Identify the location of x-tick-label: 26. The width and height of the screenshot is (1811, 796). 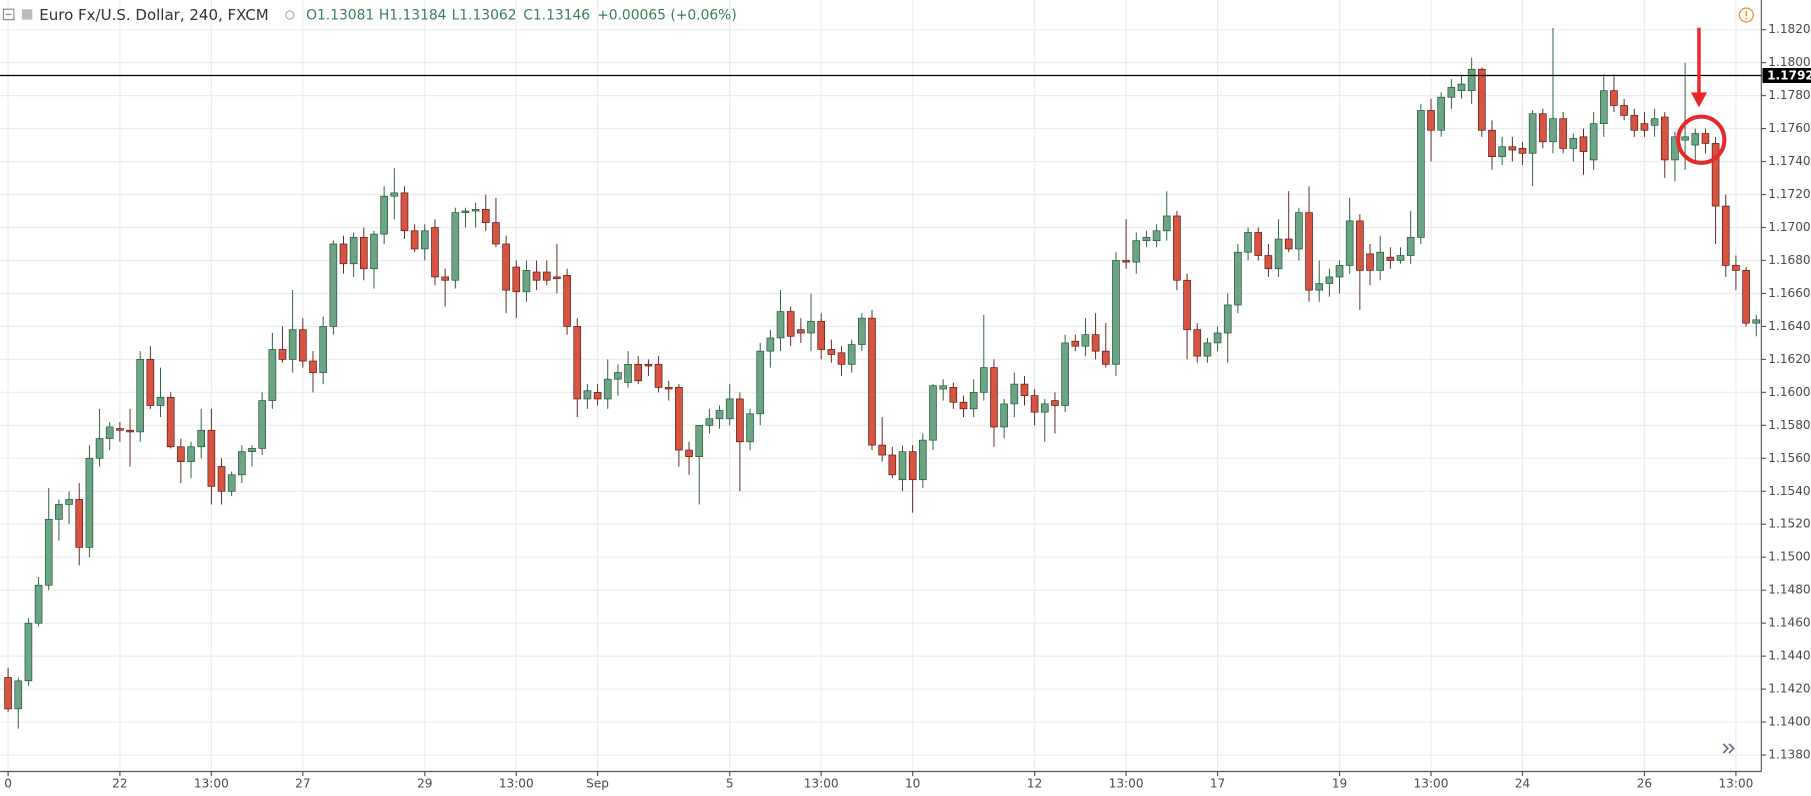
(1644, 784).